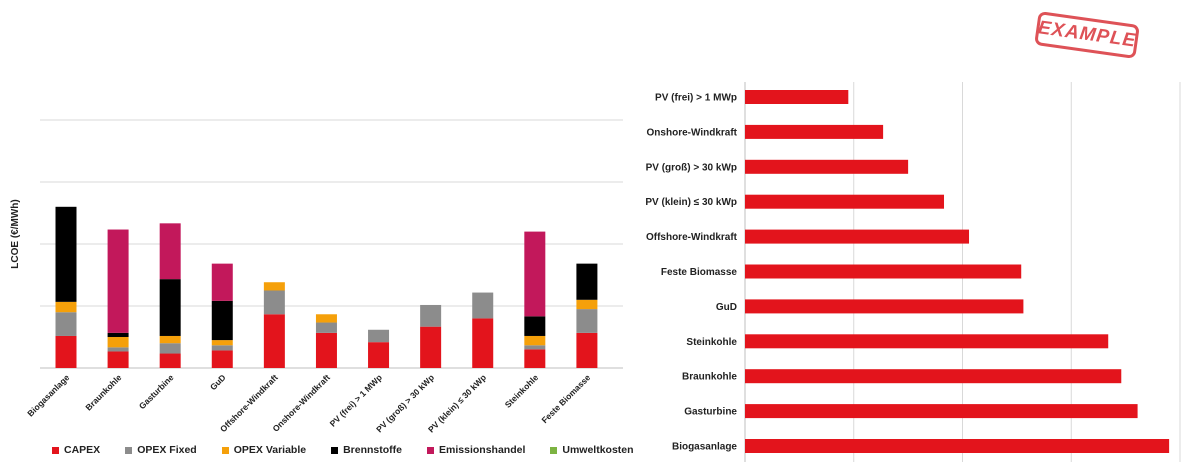 This screenshot has height=473, width=1200. Describe the element at coordinates (405, 403) in the screenshot. I see `x-tick-label: PV (groß) > 30 kWp` at that location.